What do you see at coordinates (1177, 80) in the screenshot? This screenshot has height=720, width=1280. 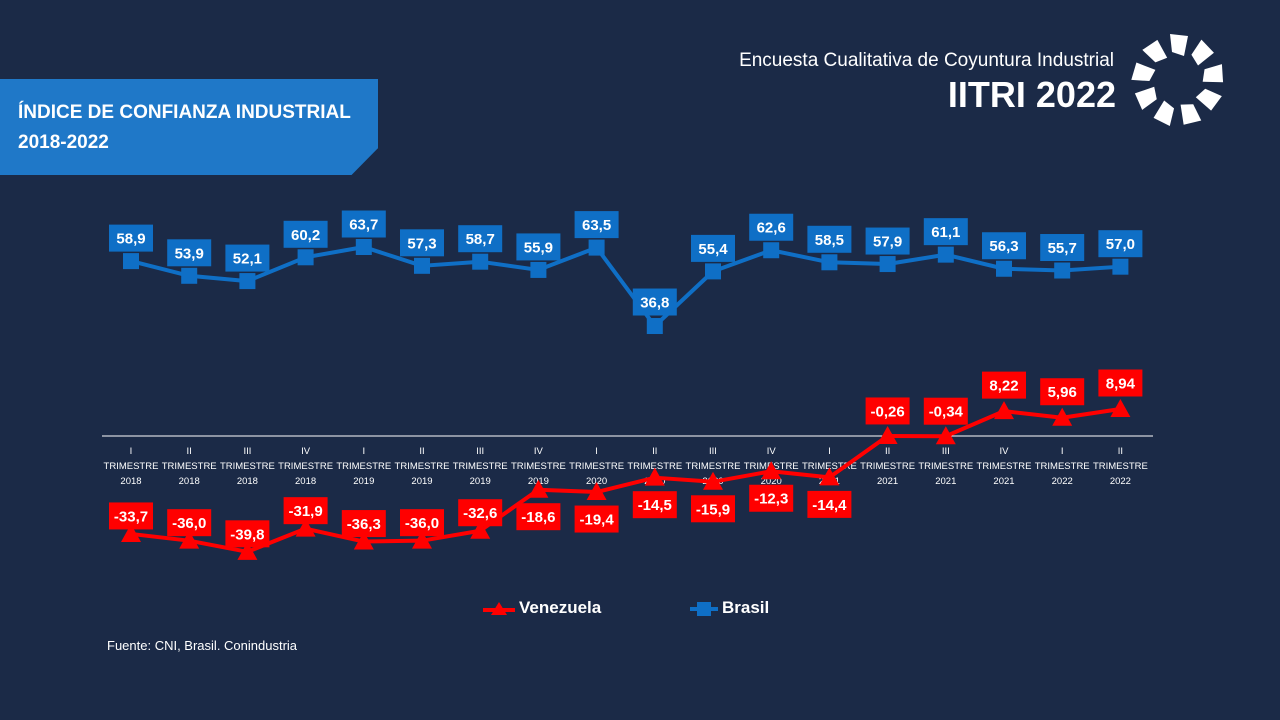 I see `conindustria-logo-icon` at bounding box center [1177, 80].